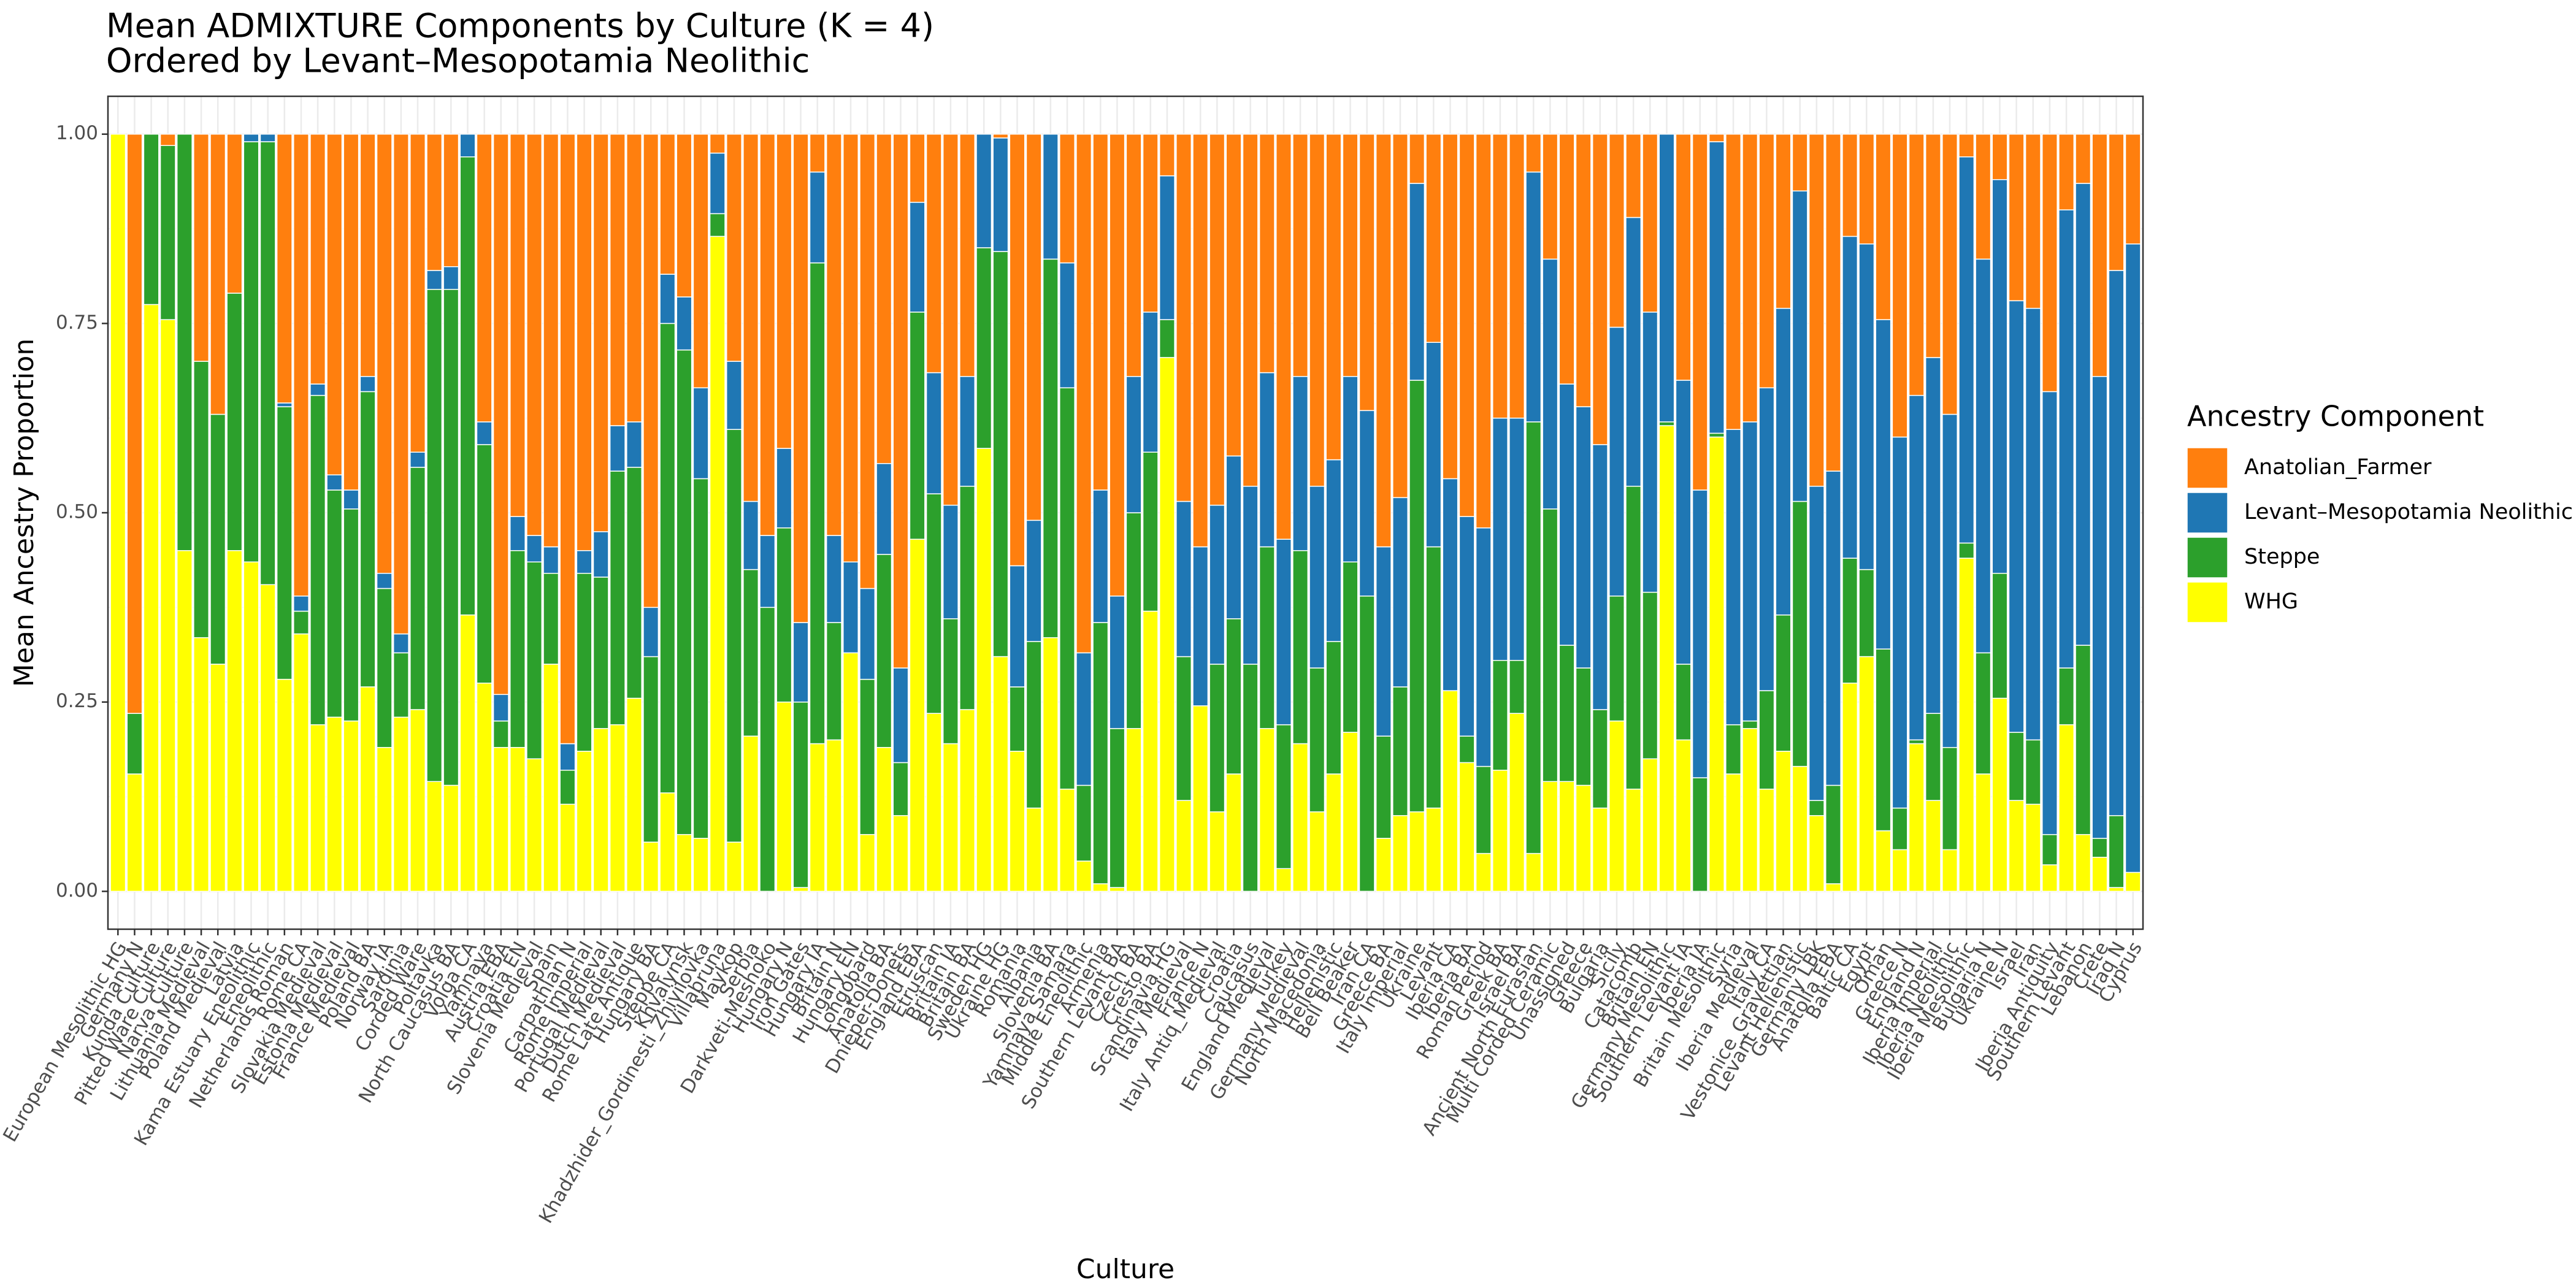 The height and width of the screenshot is (1288, 2576). What do you see at coordinates (458, 61) in the screenshot?
I see `chart-subtitle: Ordered by Levant–Mesopotamia Neolithic` at bounding box center [458, 61].